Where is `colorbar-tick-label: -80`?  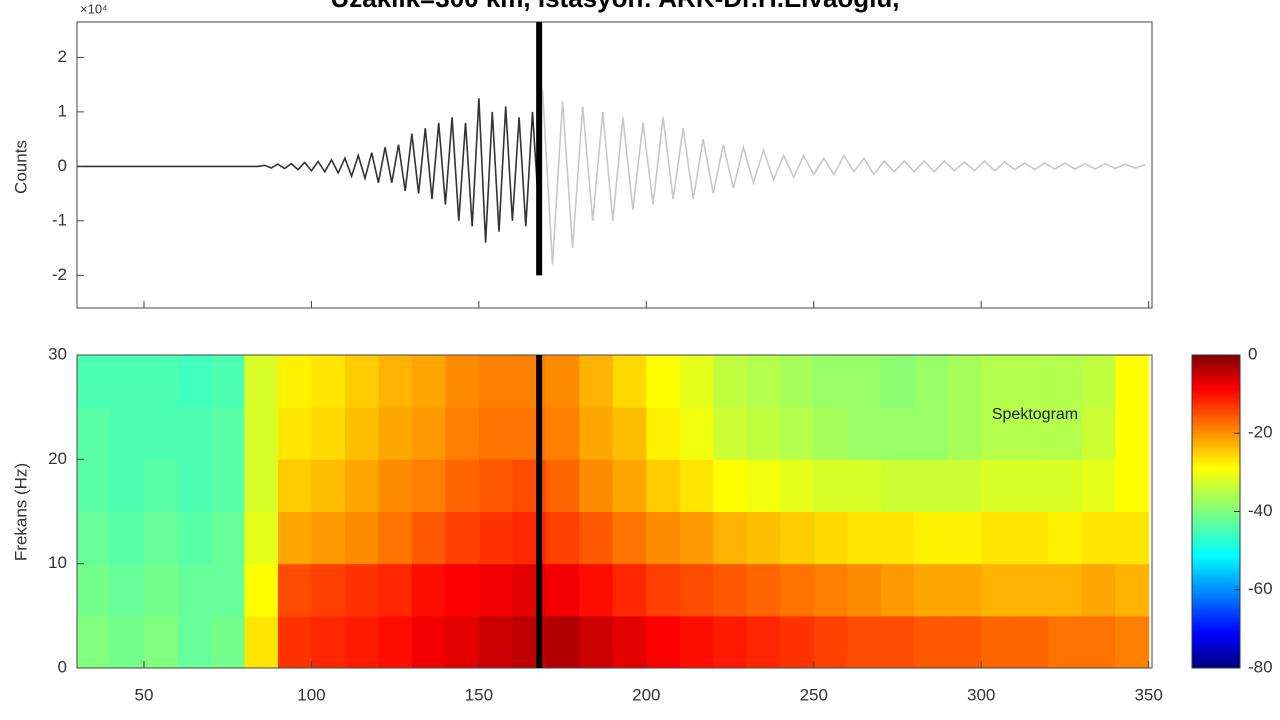 colorbar-tick-label: -80 is located at coordinates (1260, 666).